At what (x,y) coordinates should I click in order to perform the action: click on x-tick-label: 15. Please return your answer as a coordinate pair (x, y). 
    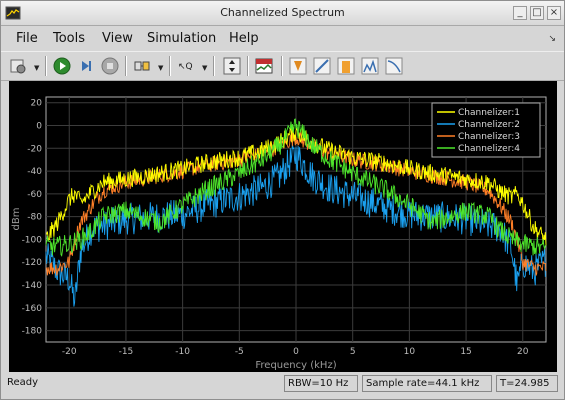
    Looking at the image, I should click on (465, 352).